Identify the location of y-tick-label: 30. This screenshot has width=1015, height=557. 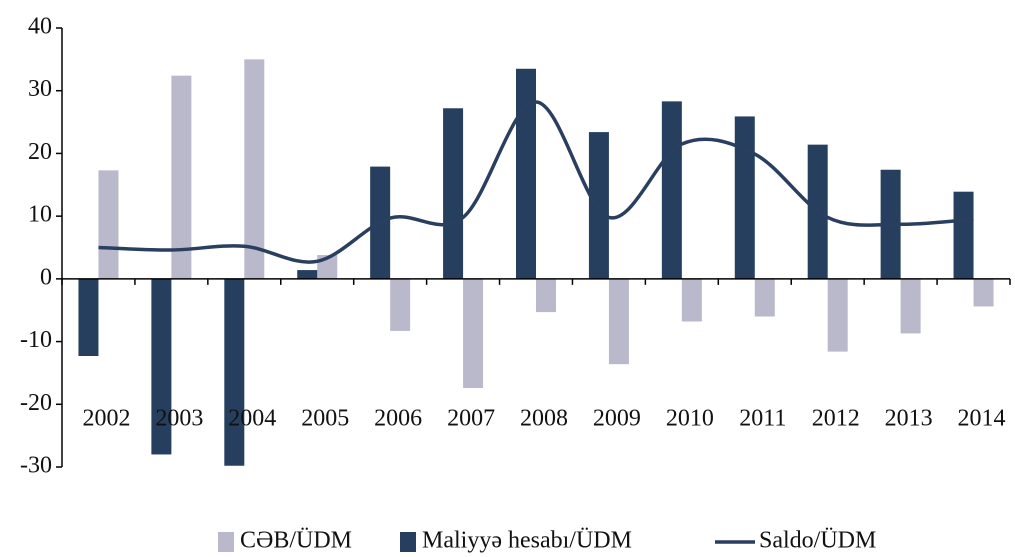
(40, 89).